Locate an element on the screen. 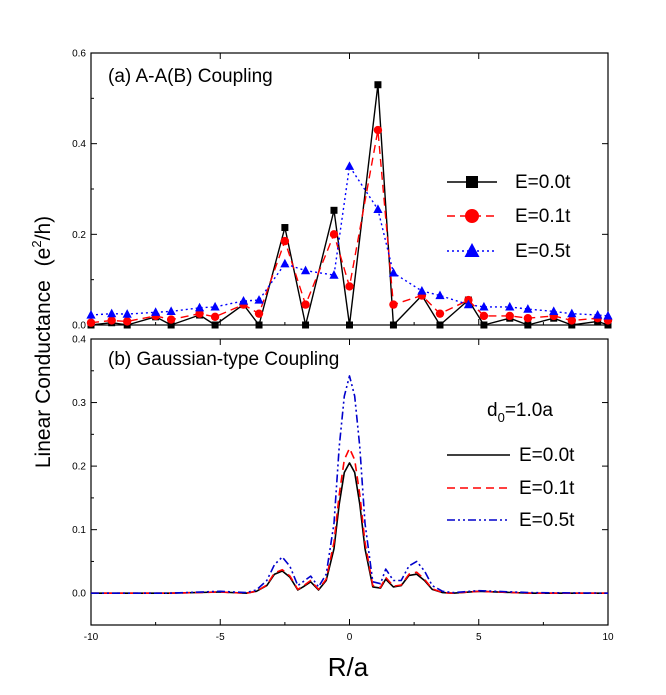  legend-b-label-0: E=0.0t is located at coordinates (547, 455).